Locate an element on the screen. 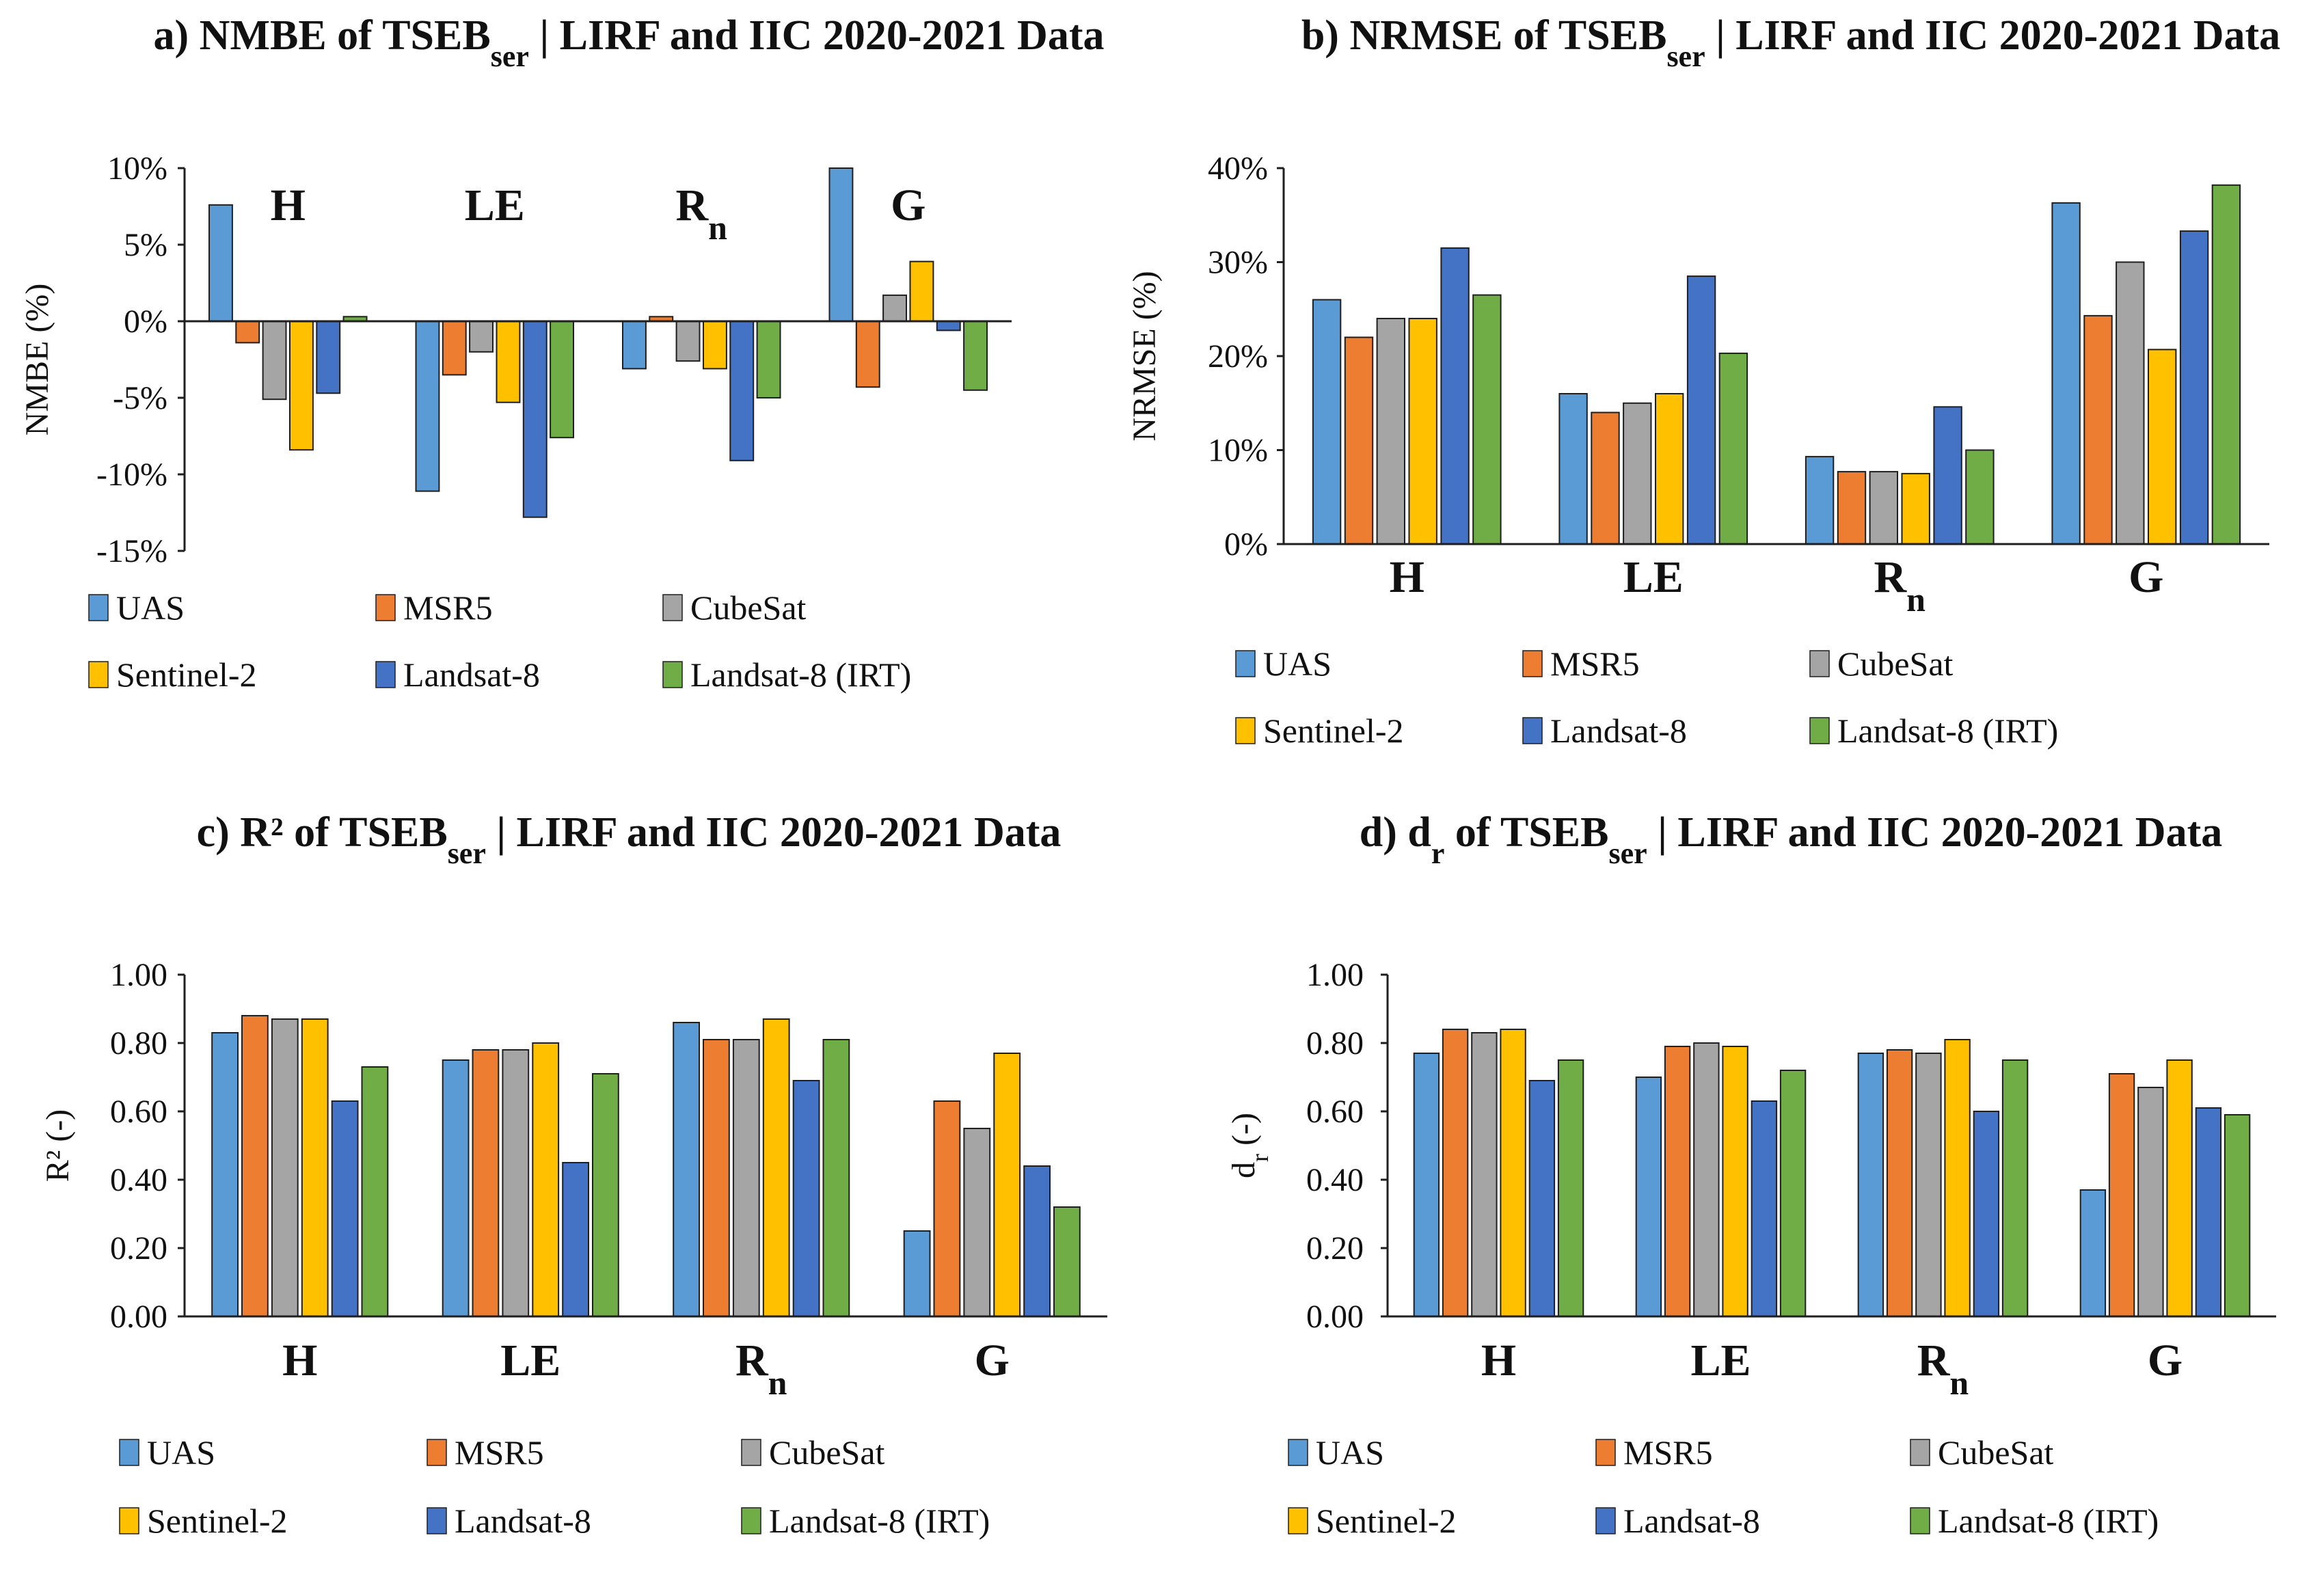 Image resolution: width=2324 pixels, height=1570 pixels. y-axis-label: dr (-) is located at coordinates (1249, 1145).